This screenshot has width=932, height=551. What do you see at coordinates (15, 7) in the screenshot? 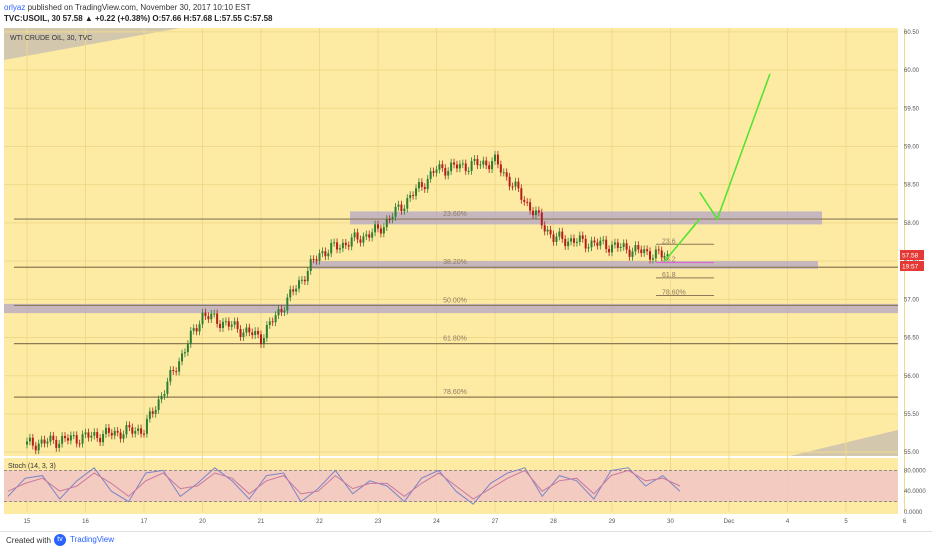
I see `author-link: orlyaz` at bounding box center [15, 7].